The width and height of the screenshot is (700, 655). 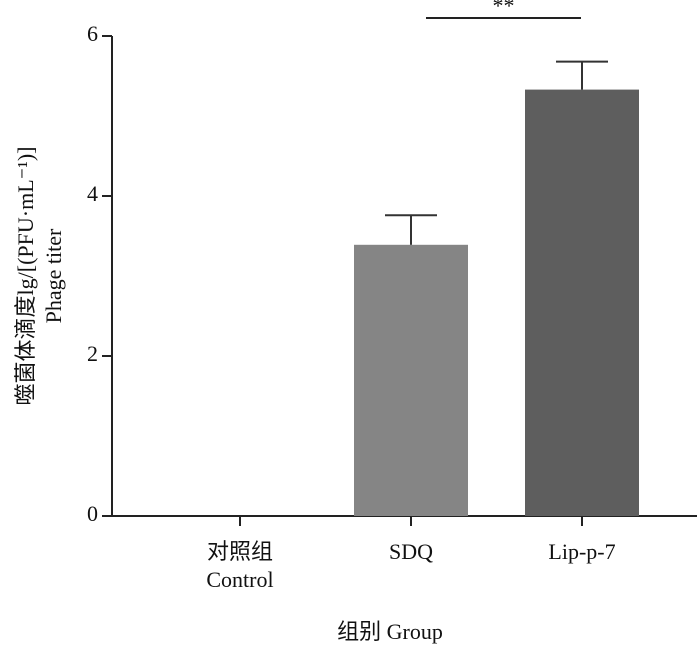 I want to click on x-tick-label: Lip-p-7, so click(x=582, y=551).